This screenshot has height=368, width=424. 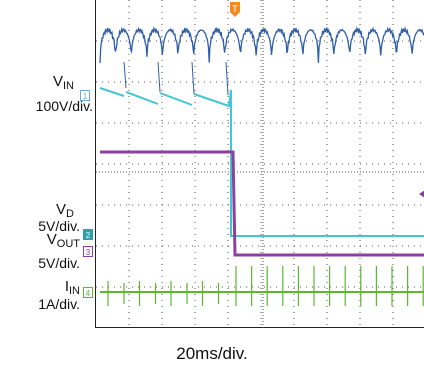 I want to click on iin-scale: 1A/div., so click(x=59, y=304).